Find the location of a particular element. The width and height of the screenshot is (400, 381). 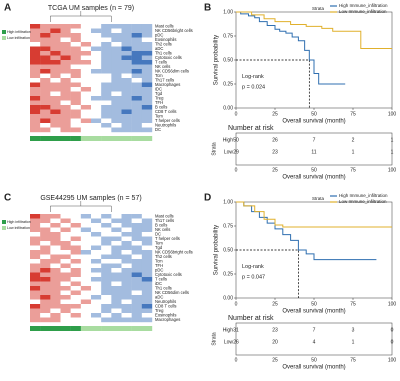

row-label: pDC is located at coordinates (159, 34).